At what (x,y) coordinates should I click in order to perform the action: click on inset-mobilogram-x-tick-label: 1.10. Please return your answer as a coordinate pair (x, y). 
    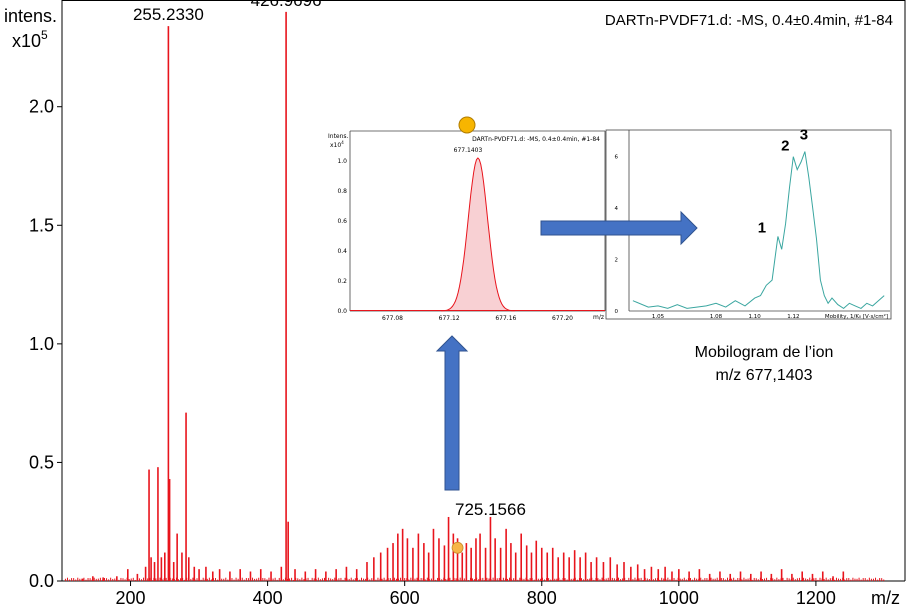
    Looking at the image, I should click on (755, 317).